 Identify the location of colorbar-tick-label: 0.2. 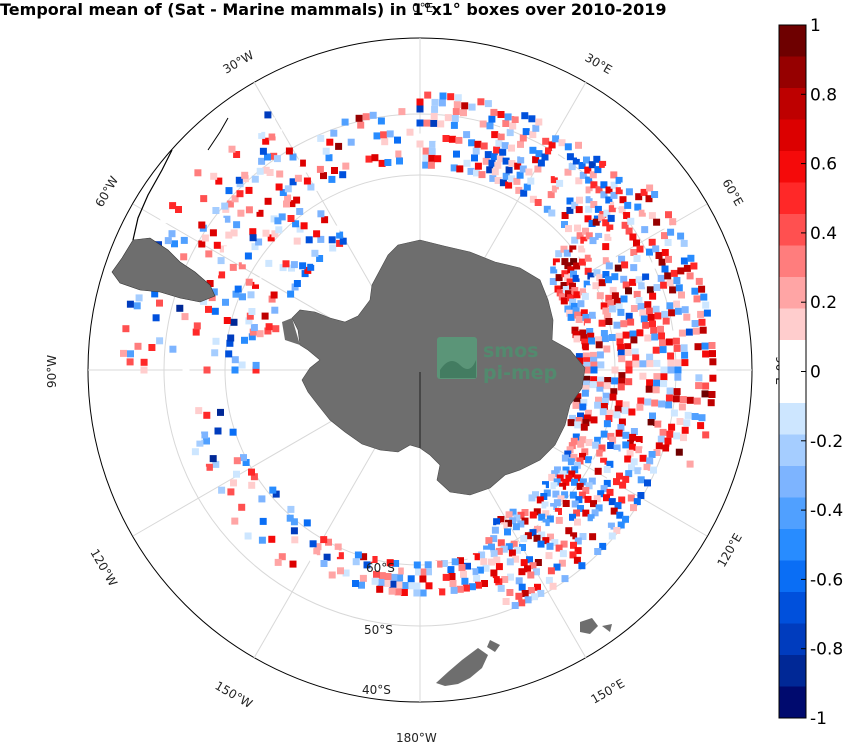
(823, 303).